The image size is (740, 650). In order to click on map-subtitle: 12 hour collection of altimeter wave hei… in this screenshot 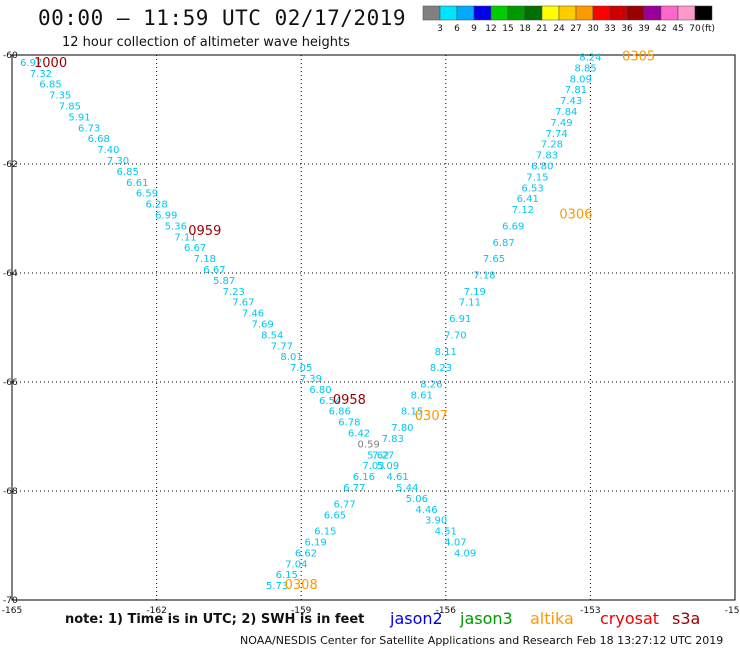, I will do `click(206, 42)`.